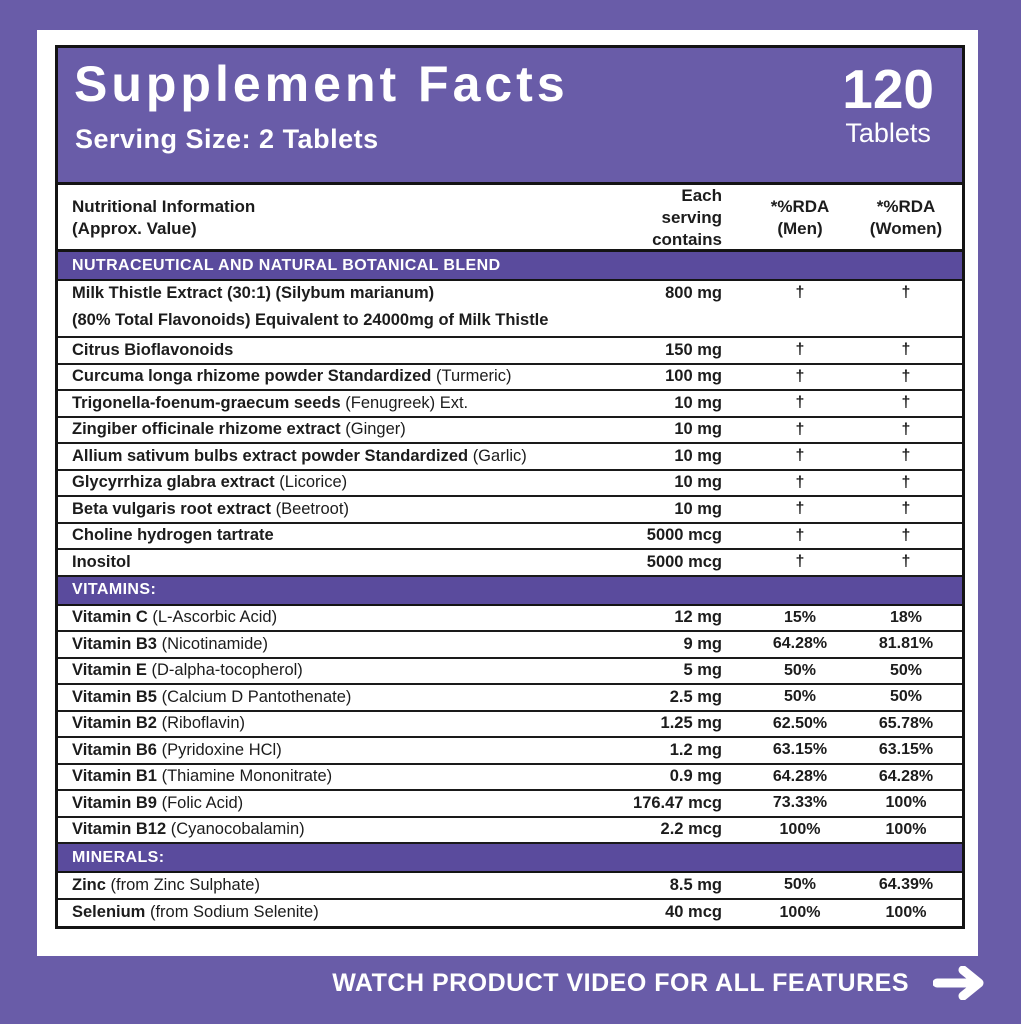  What do you see at coordinates (906, 750) in the screenshot?
I see `rda-women-cell: 63.15%` at bounding box center [906, 750].